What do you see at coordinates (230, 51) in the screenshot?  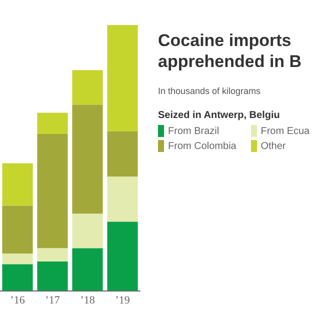 I see `text: Cocaine imports apprehended in B` at bounding box center [230, 51].